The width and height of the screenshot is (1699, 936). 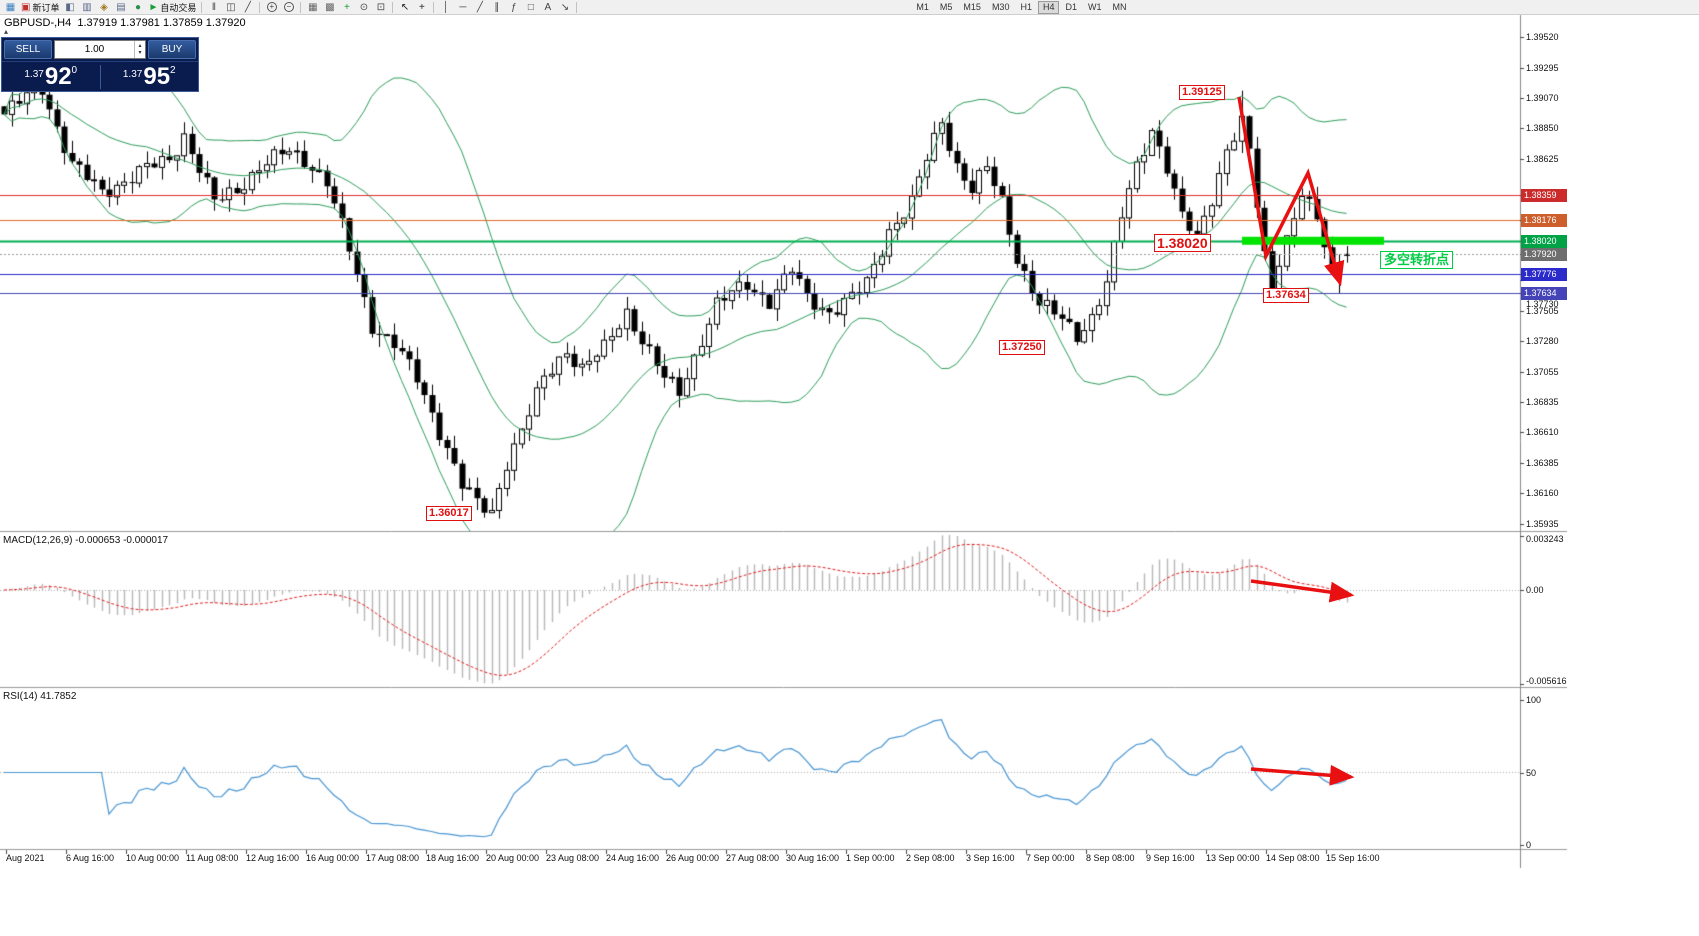 I want to click on time-axis-tick: 3 Sep 16:00, so click(x=990, y=858).